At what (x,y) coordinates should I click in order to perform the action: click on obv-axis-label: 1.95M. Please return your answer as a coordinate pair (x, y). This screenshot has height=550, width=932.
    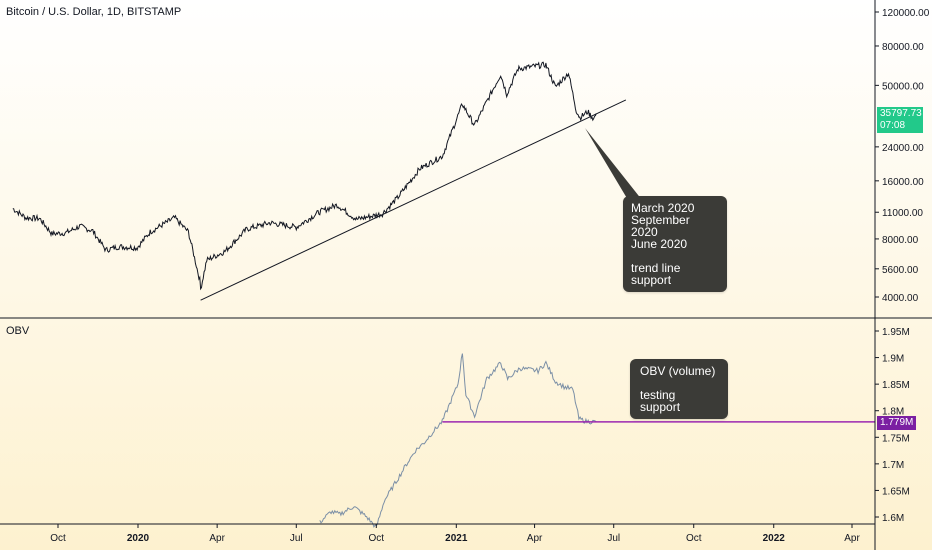
    Looking at the image, I should click on (896, 332).